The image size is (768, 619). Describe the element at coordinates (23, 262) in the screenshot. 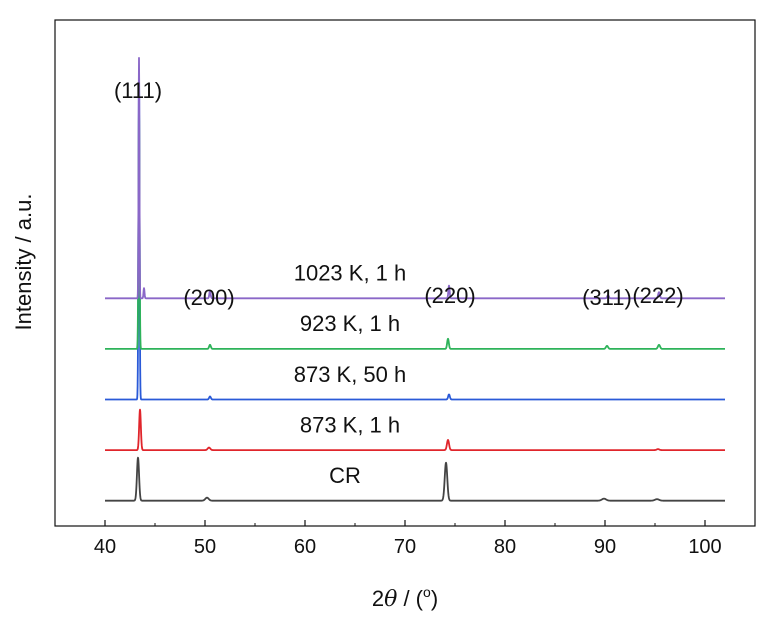

I see `y-axis-label: Intensity / a.u.` at that location.